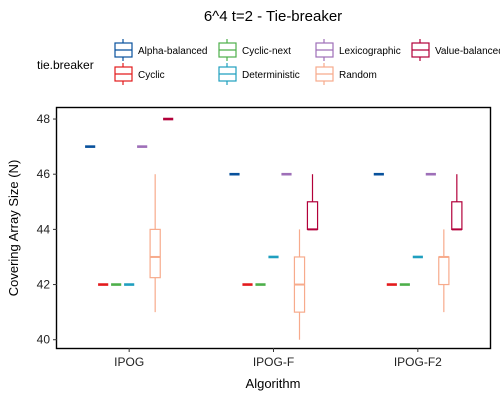  I want to click on legend-item: Deterministic, so click(259, 74).